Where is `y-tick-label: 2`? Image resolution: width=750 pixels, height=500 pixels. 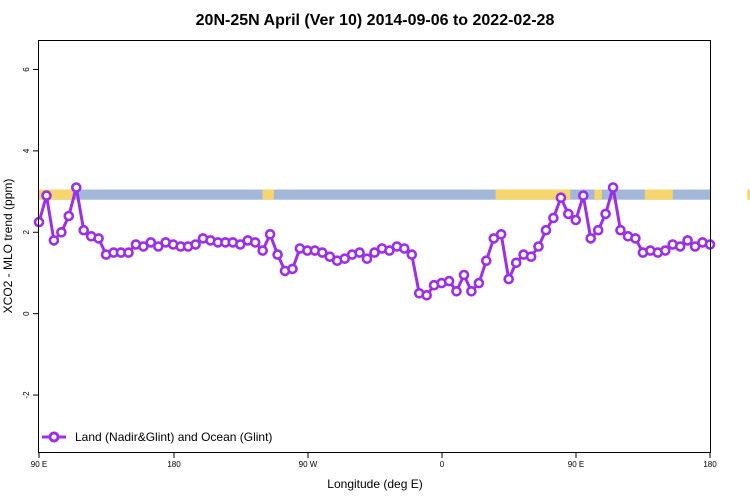 y-tick-label: 2 is located at coordinates (26, 231).